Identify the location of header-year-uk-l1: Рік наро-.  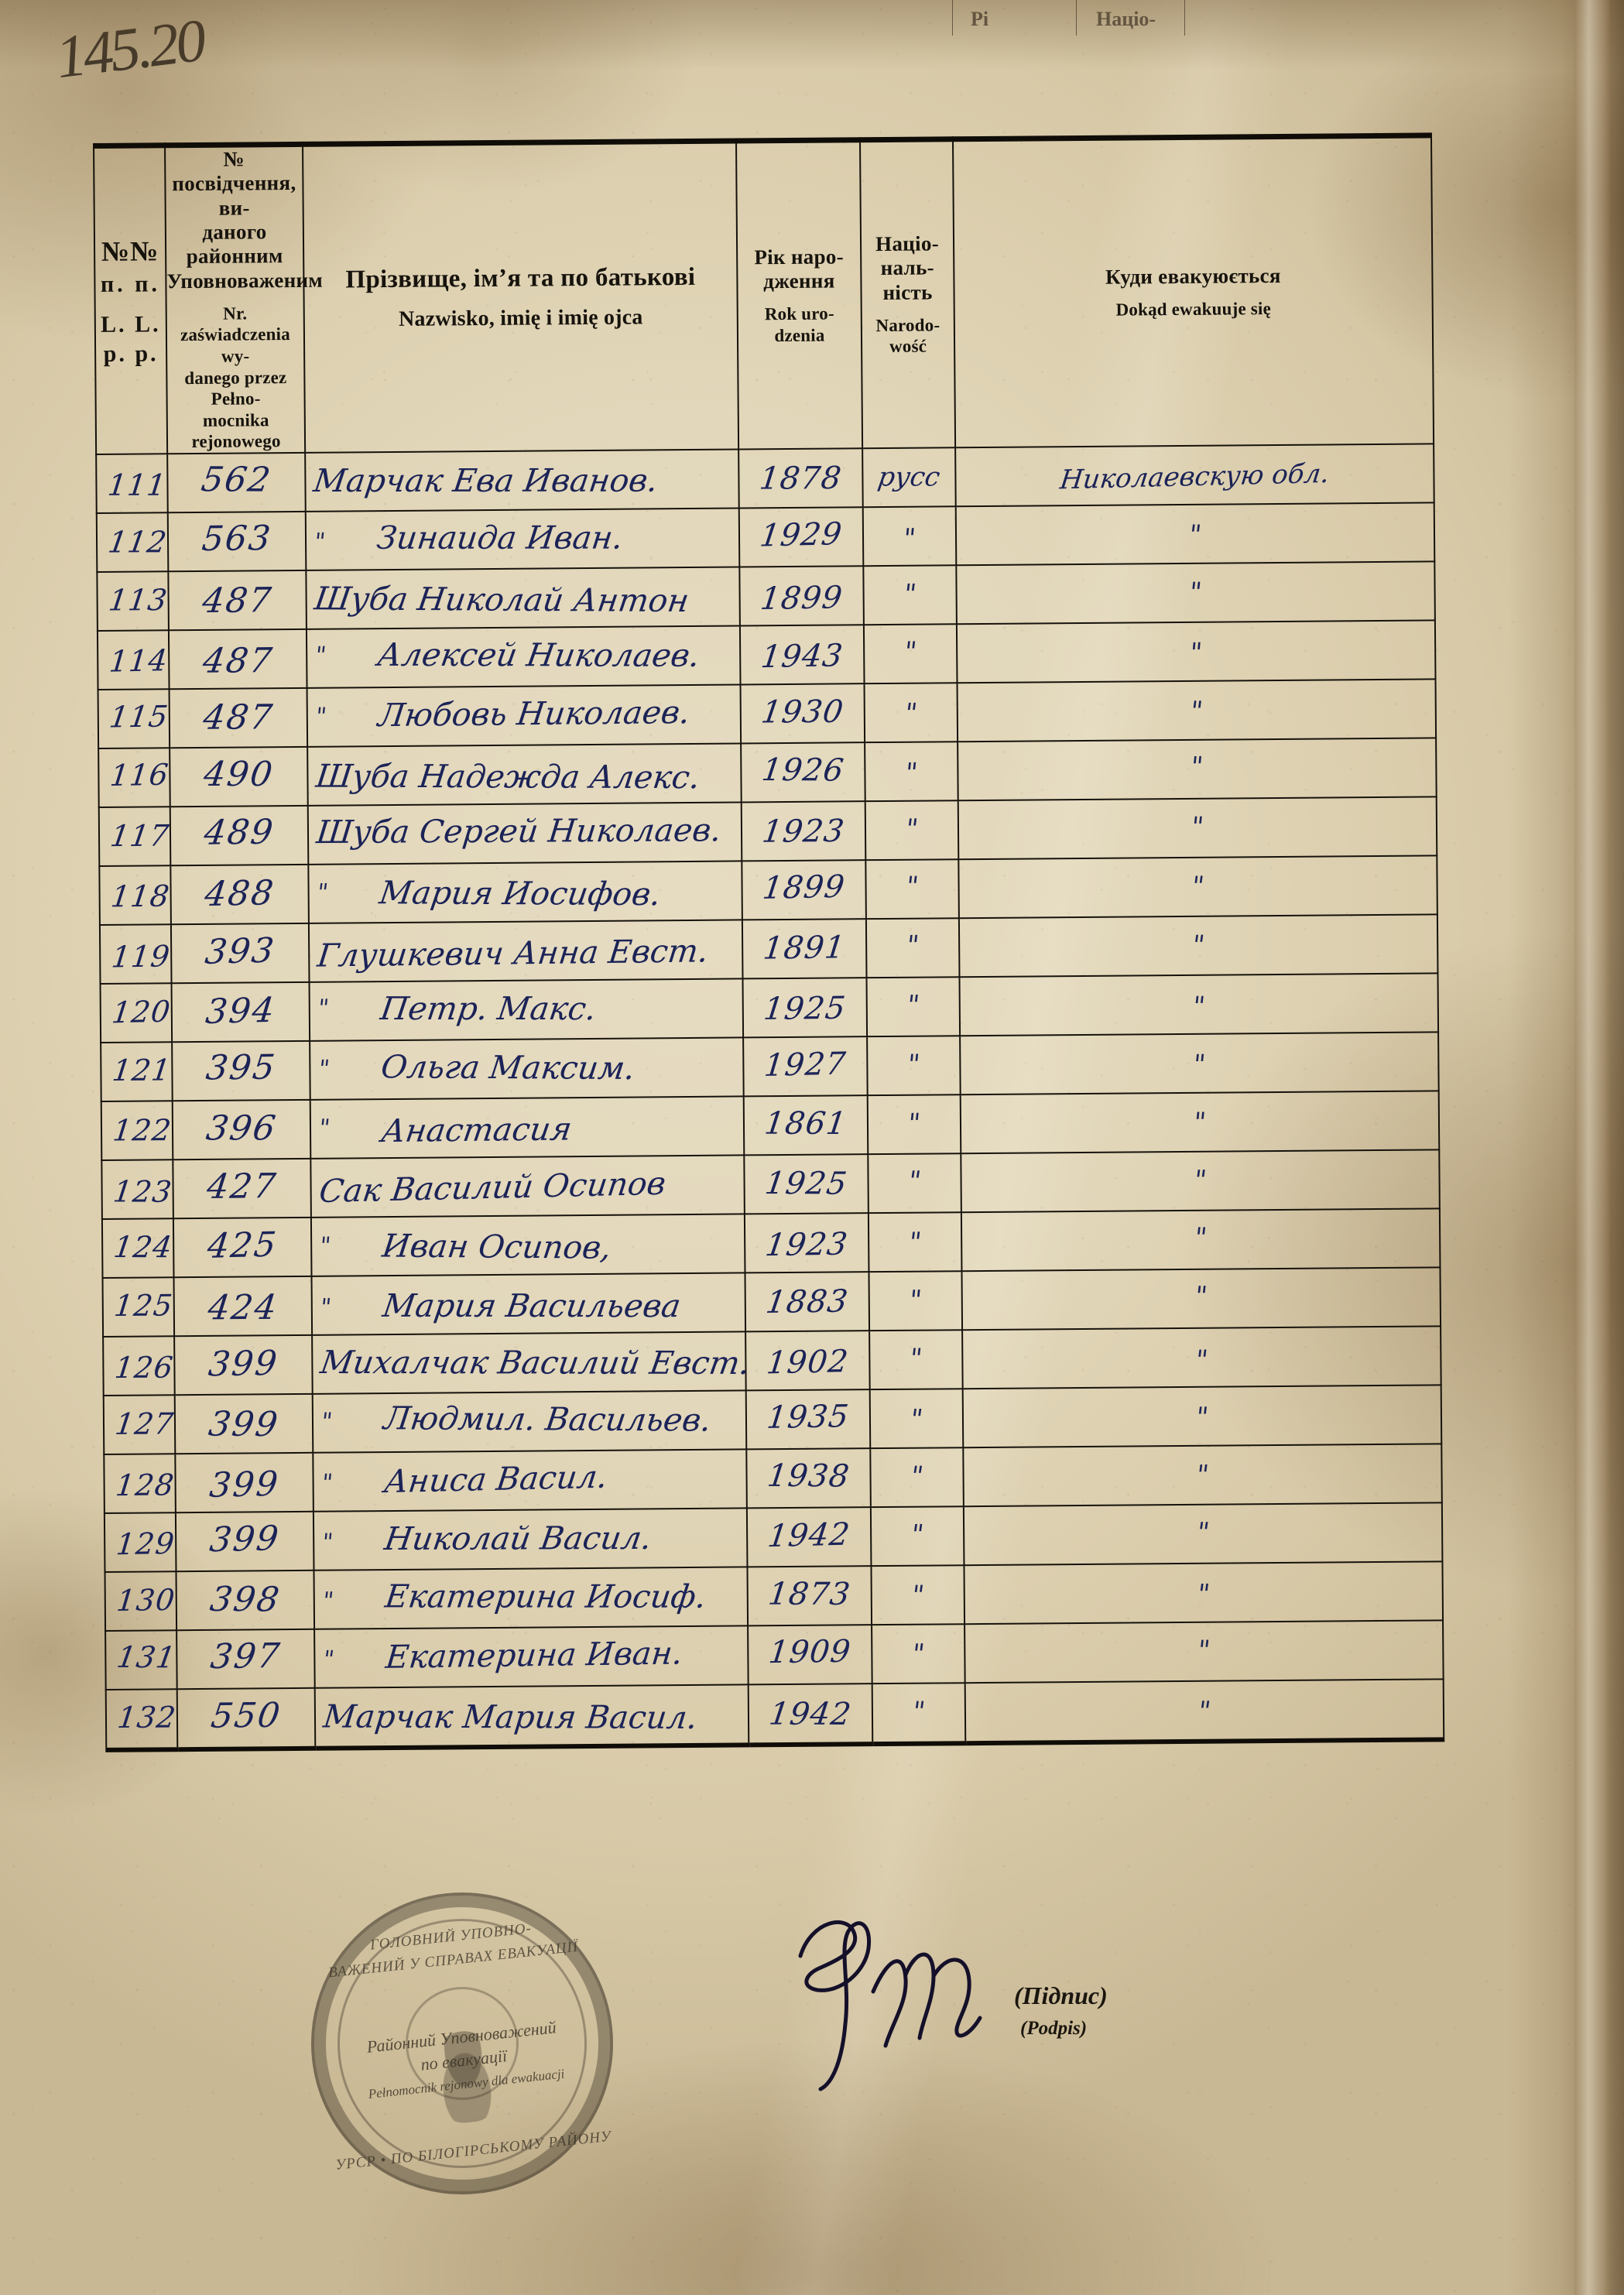
(799, 256).